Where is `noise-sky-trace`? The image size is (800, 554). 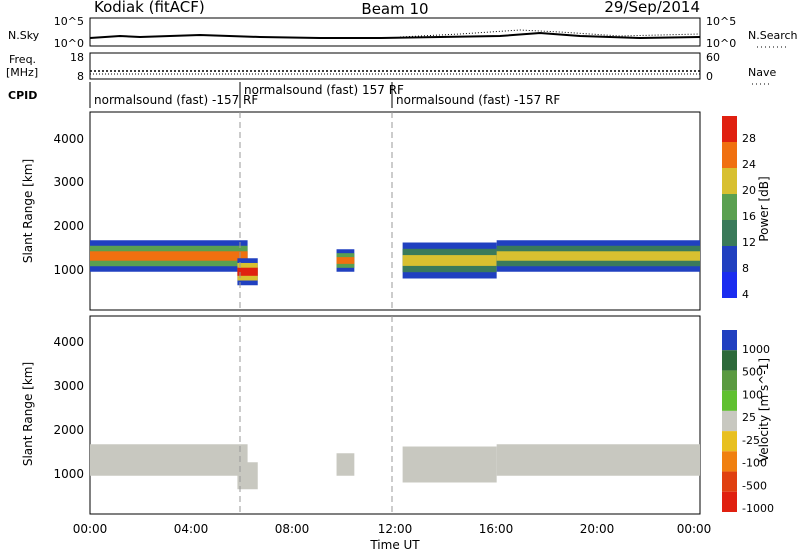 noise-sky-trace is located at coordinates (395, 35).